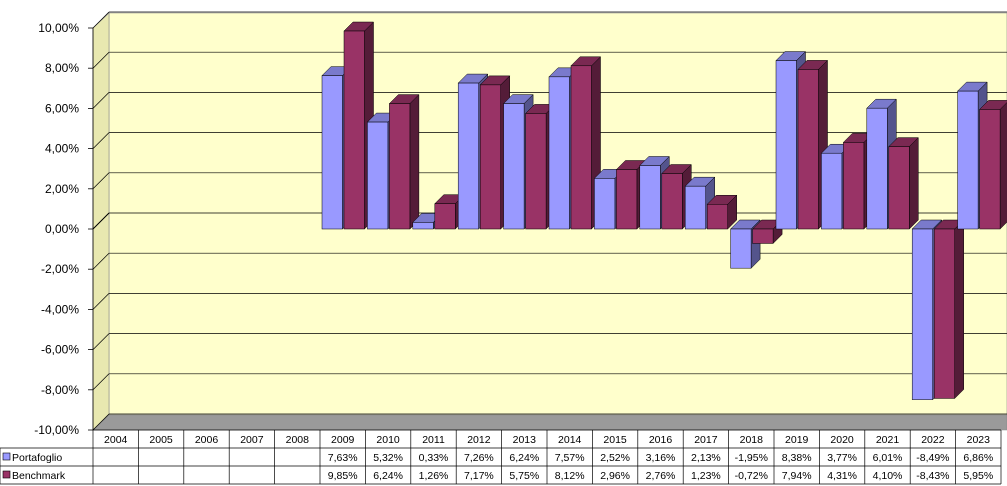 Image resolution: width=1007 pixels, height=486 pixels. Describe the element at coordinates (343, 476) in the screenshot. I see `data-label-benchmark: 9,85%` at that location.